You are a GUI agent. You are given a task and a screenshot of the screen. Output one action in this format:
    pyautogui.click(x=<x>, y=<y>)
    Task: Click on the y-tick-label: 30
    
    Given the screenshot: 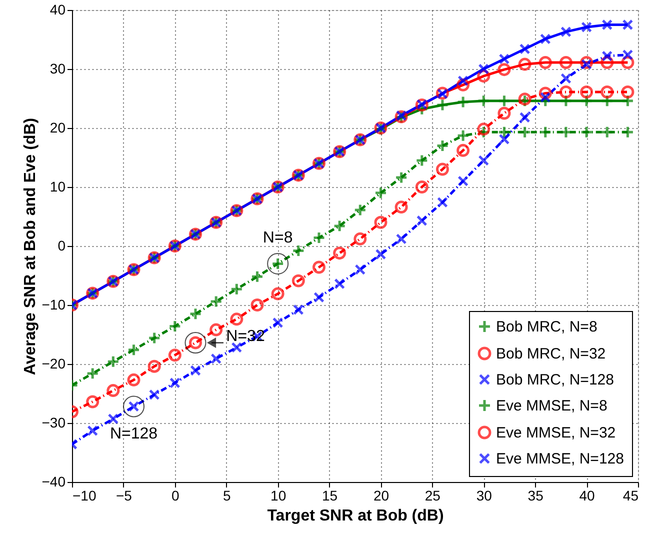 What is the action you would take?
    pyautogui.click(x=58, y=68)
    